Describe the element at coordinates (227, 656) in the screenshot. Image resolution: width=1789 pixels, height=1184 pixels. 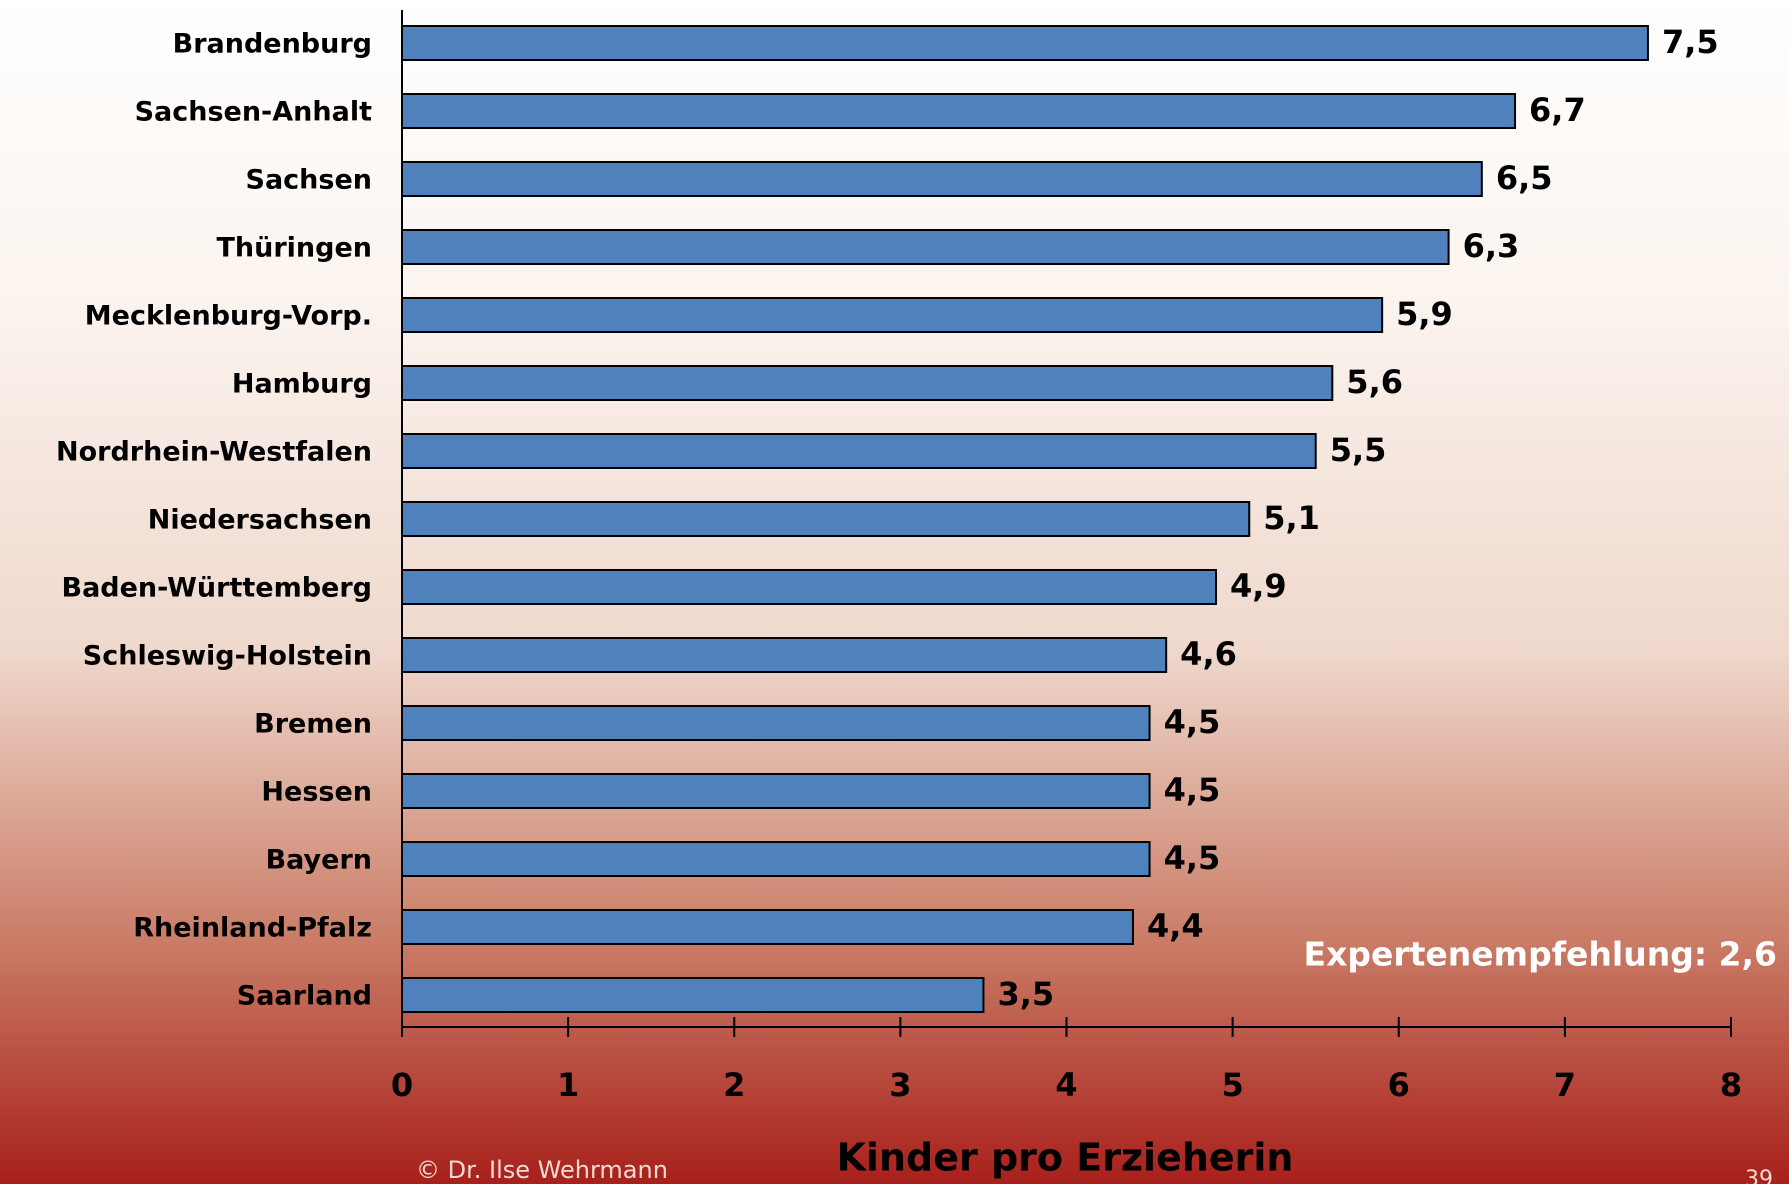
I see `y-tick-label: Schleswig-Holstein` at that location.